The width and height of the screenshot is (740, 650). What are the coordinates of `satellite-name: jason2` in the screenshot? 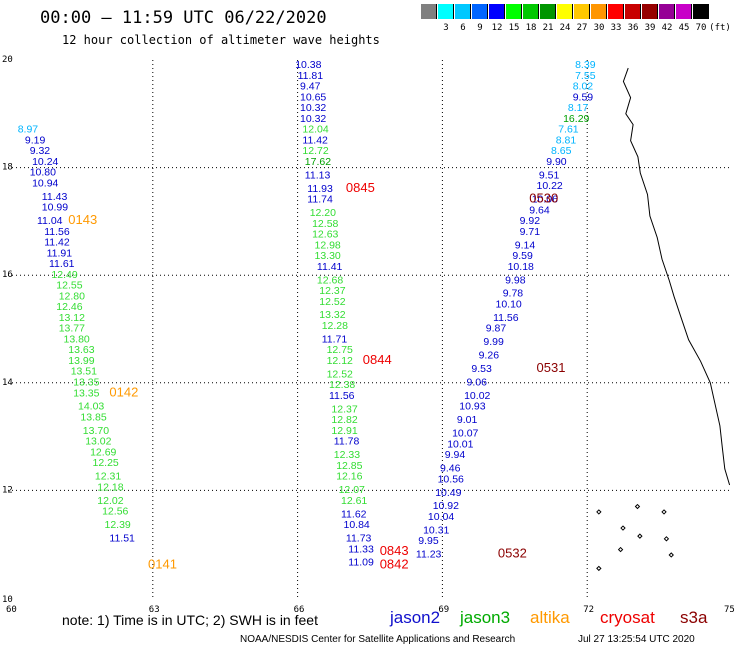 It's located at (415, 617).